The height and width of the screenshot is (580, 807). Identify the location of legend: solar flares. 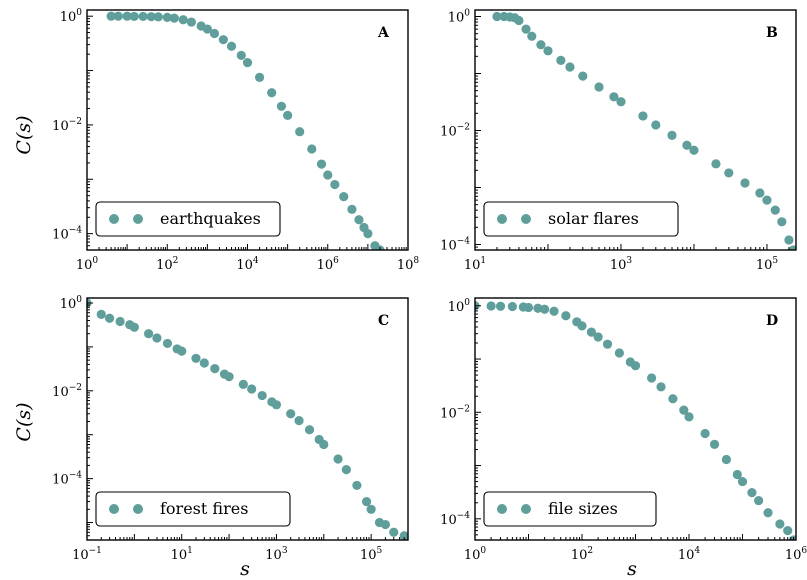
(581, 219).